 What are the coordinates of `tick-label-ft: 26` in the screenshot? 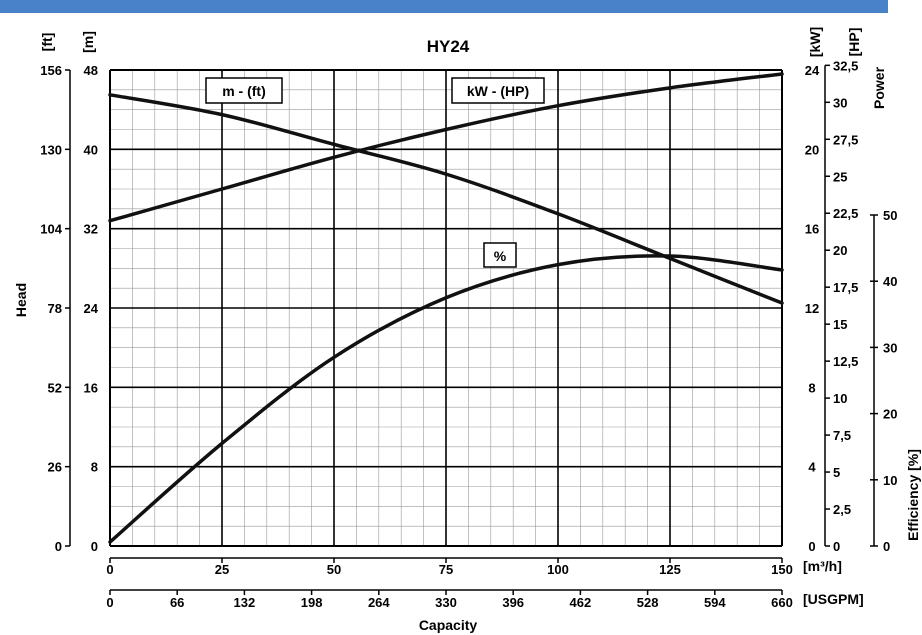 It's located at (55, 467).